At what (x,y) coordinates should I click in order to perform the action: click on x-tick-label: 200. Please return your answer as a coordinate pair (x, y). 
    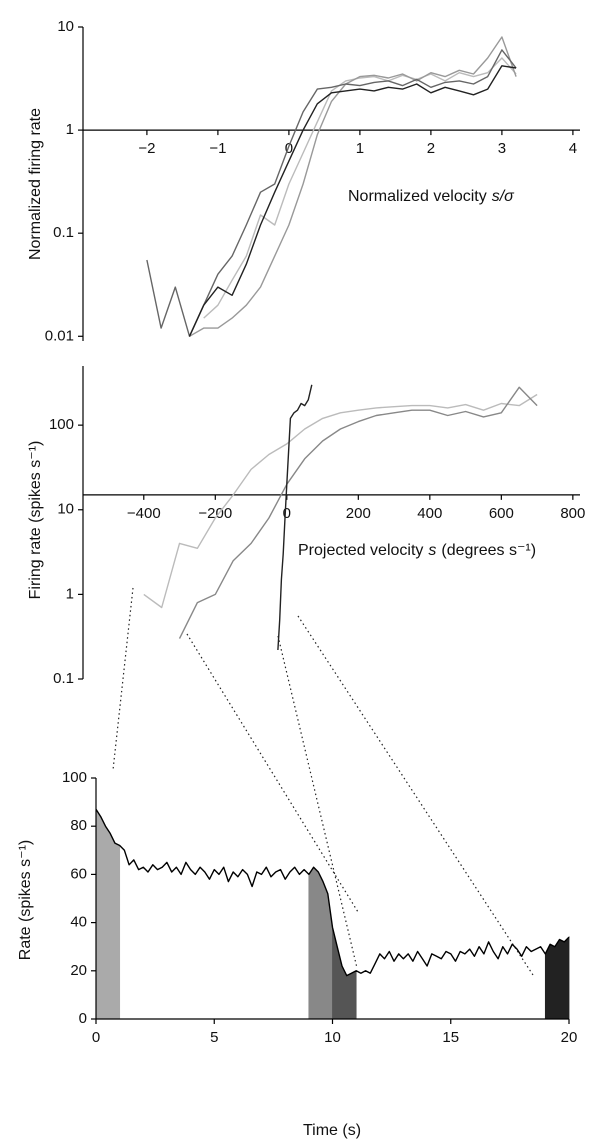
    Looking at the image, I should click on (358, 513).